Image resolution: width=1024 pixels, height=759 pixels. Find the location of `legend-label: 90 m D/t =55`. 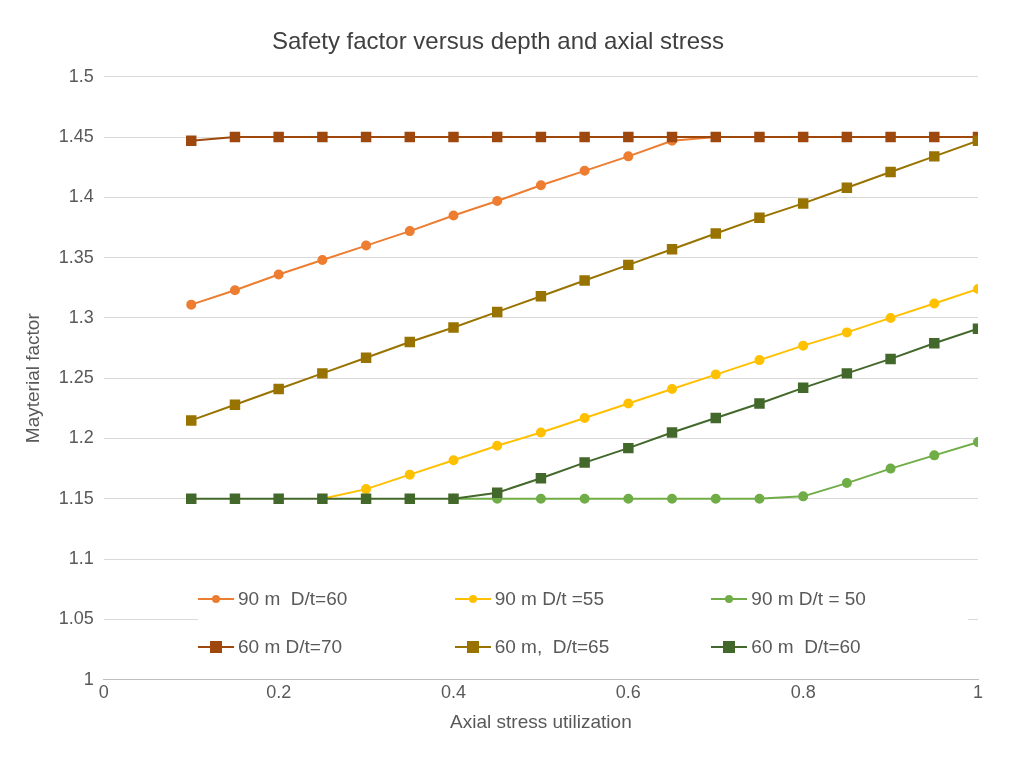

legend-label: 90 m D/t =55 is located at coordinates (549, 599).